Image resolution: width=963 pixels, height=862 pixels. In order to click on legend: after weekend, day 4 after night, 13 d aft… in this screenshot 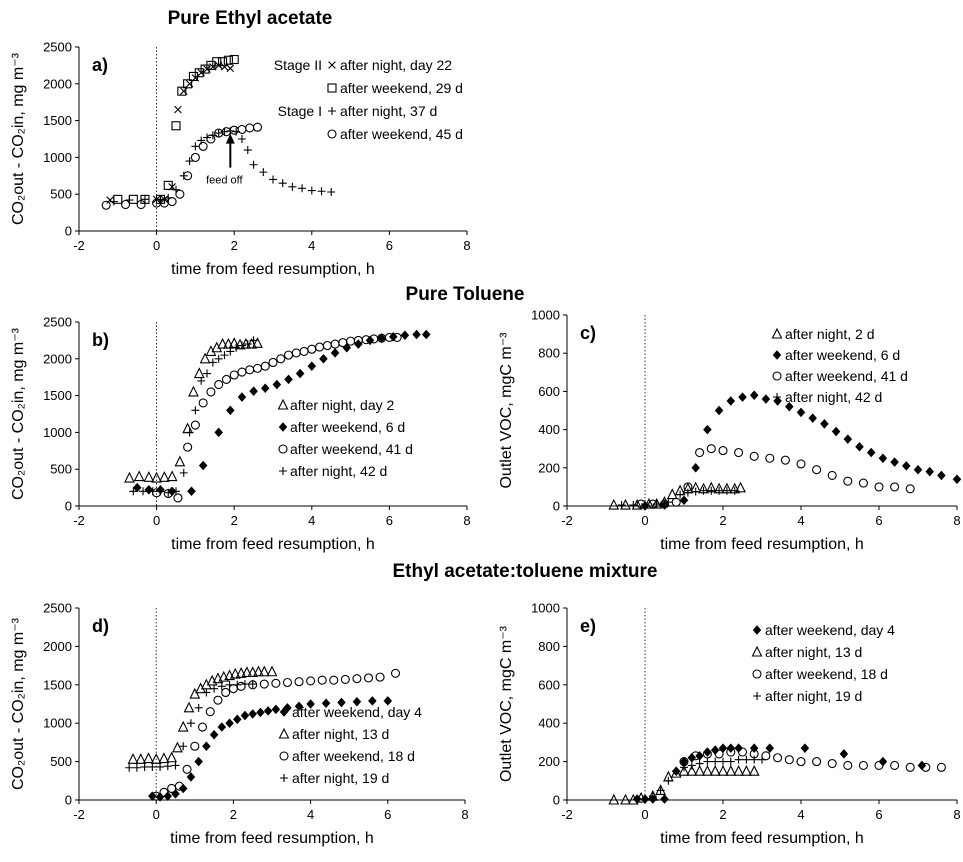, I will do `click(823, 663)`.